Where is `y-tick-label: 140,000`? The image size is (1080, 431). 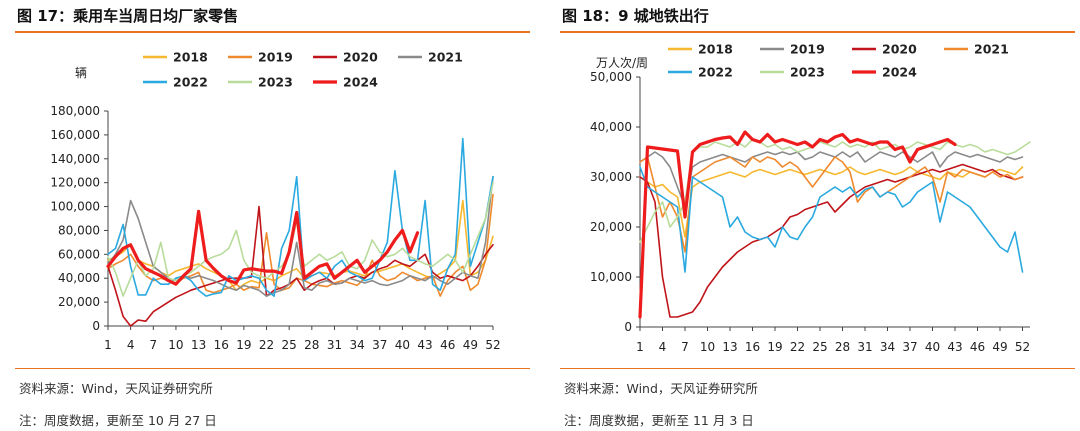
y-tick-label: 140,000 is located at coordinates (75, 159).